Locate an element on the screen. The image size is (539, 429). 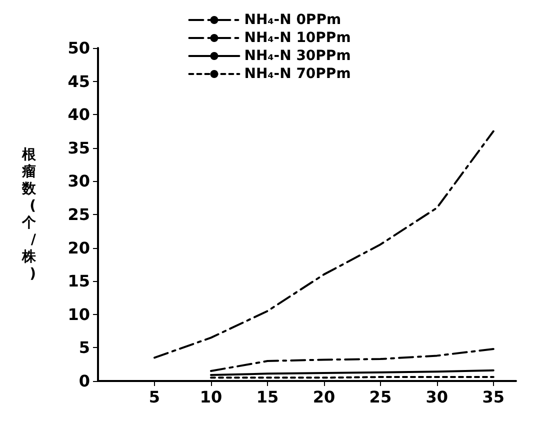
x-tick-label: 10 is located at coordinates (211, 397).